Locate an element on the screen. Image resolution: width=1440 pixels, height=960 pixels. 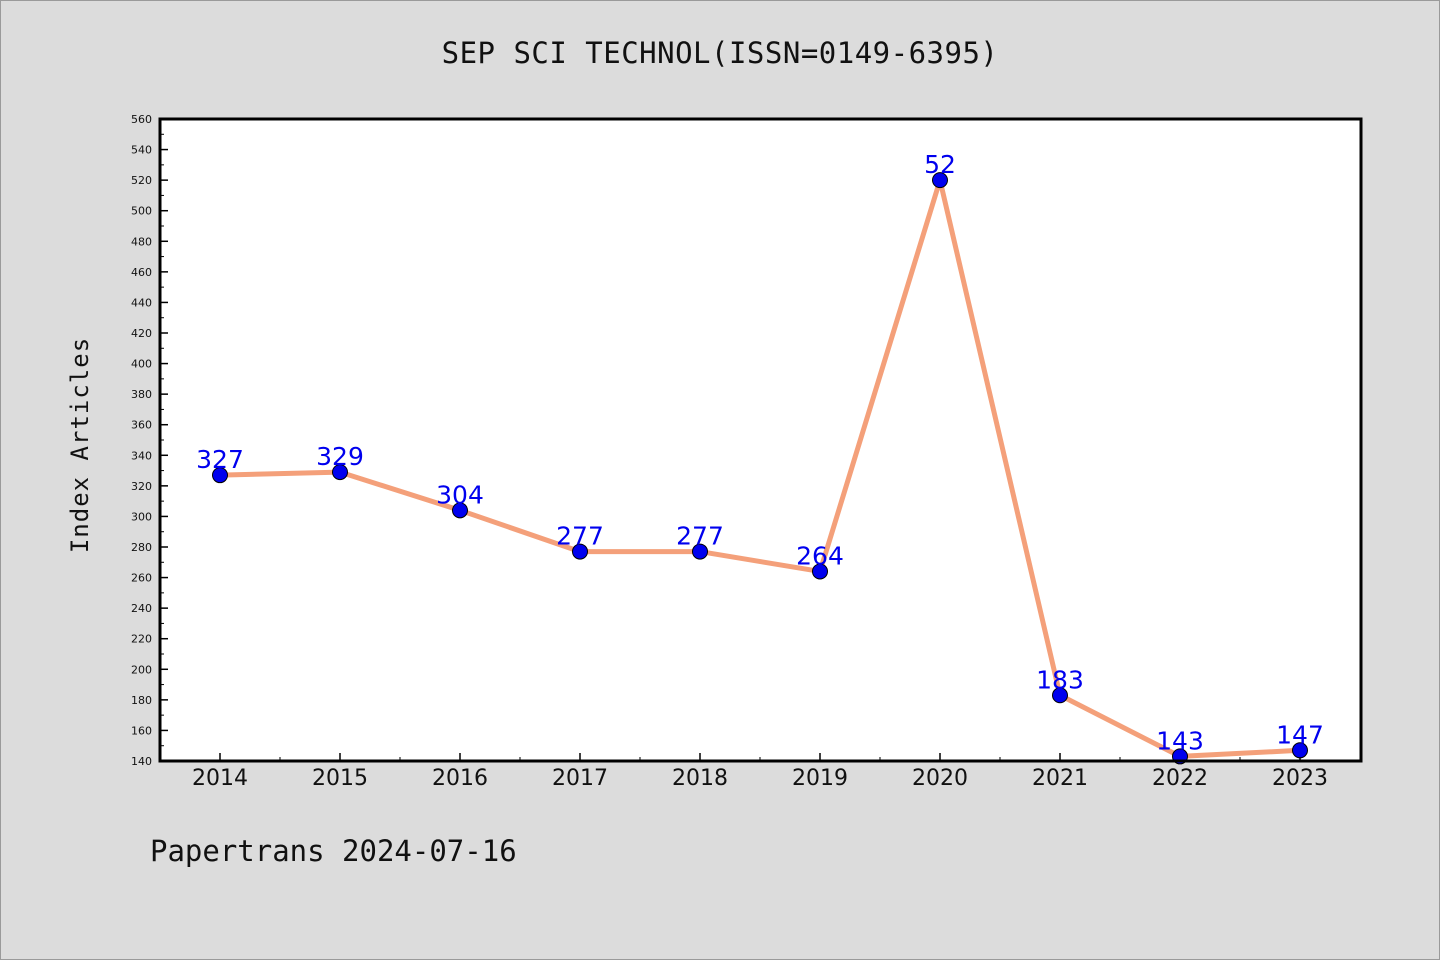
x-tick-label: 2014 is located at coordinates (220, 778).